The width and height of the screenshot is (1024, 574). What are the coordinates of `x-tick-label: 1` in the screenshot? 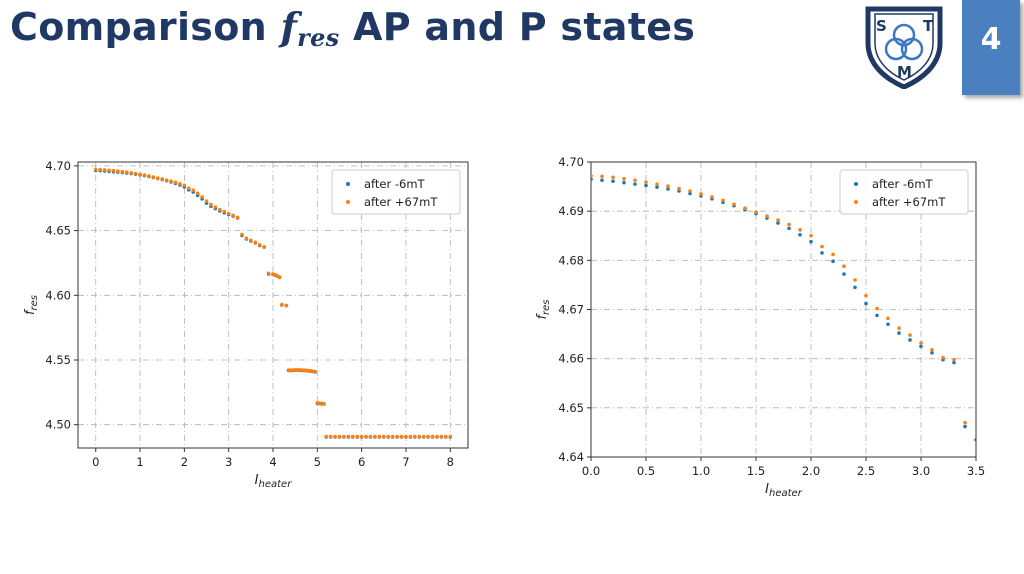 It's located at (139, 462).